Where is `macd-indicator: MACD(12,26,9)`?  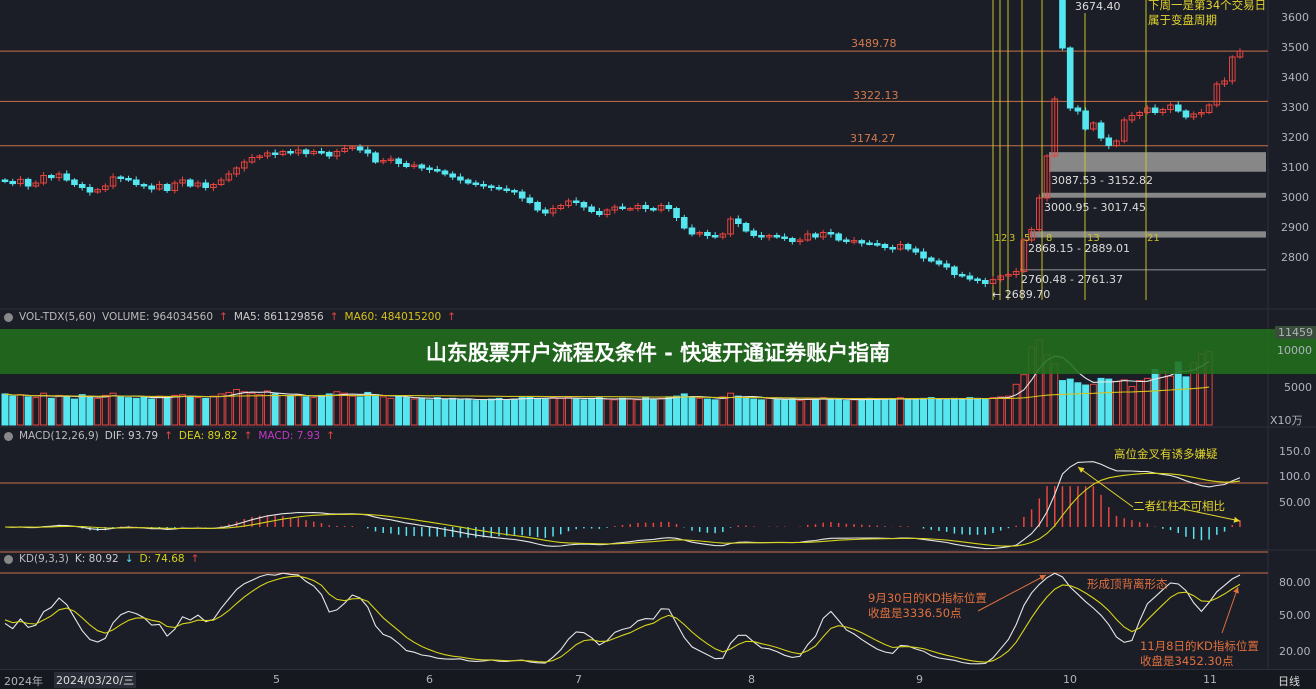 macd-indicator: MACD(12,26,9) is located at coordinates (59, 436).